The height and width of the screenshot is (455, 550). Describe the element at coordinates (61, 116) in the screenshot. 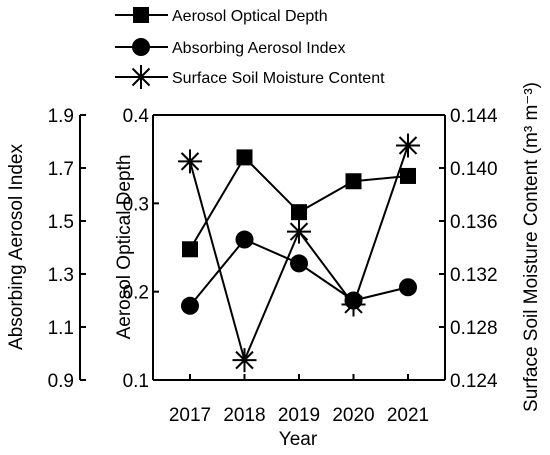

I see `aai-tick-label: 1.9` at that location.